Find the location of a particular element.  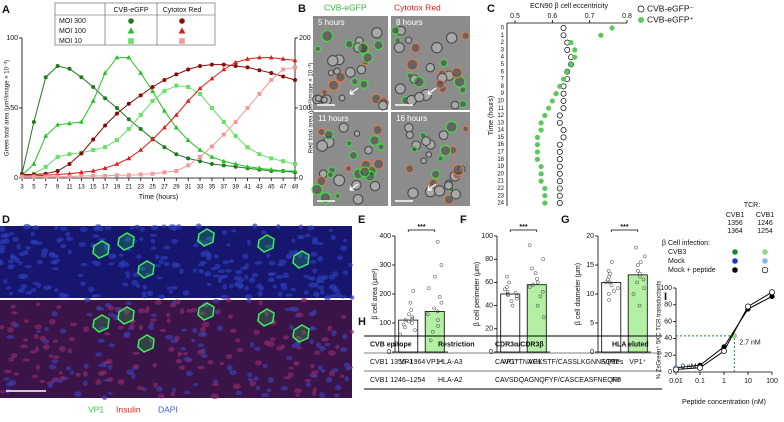

x-tick-label: 43 is located at coordinates (259, 188).